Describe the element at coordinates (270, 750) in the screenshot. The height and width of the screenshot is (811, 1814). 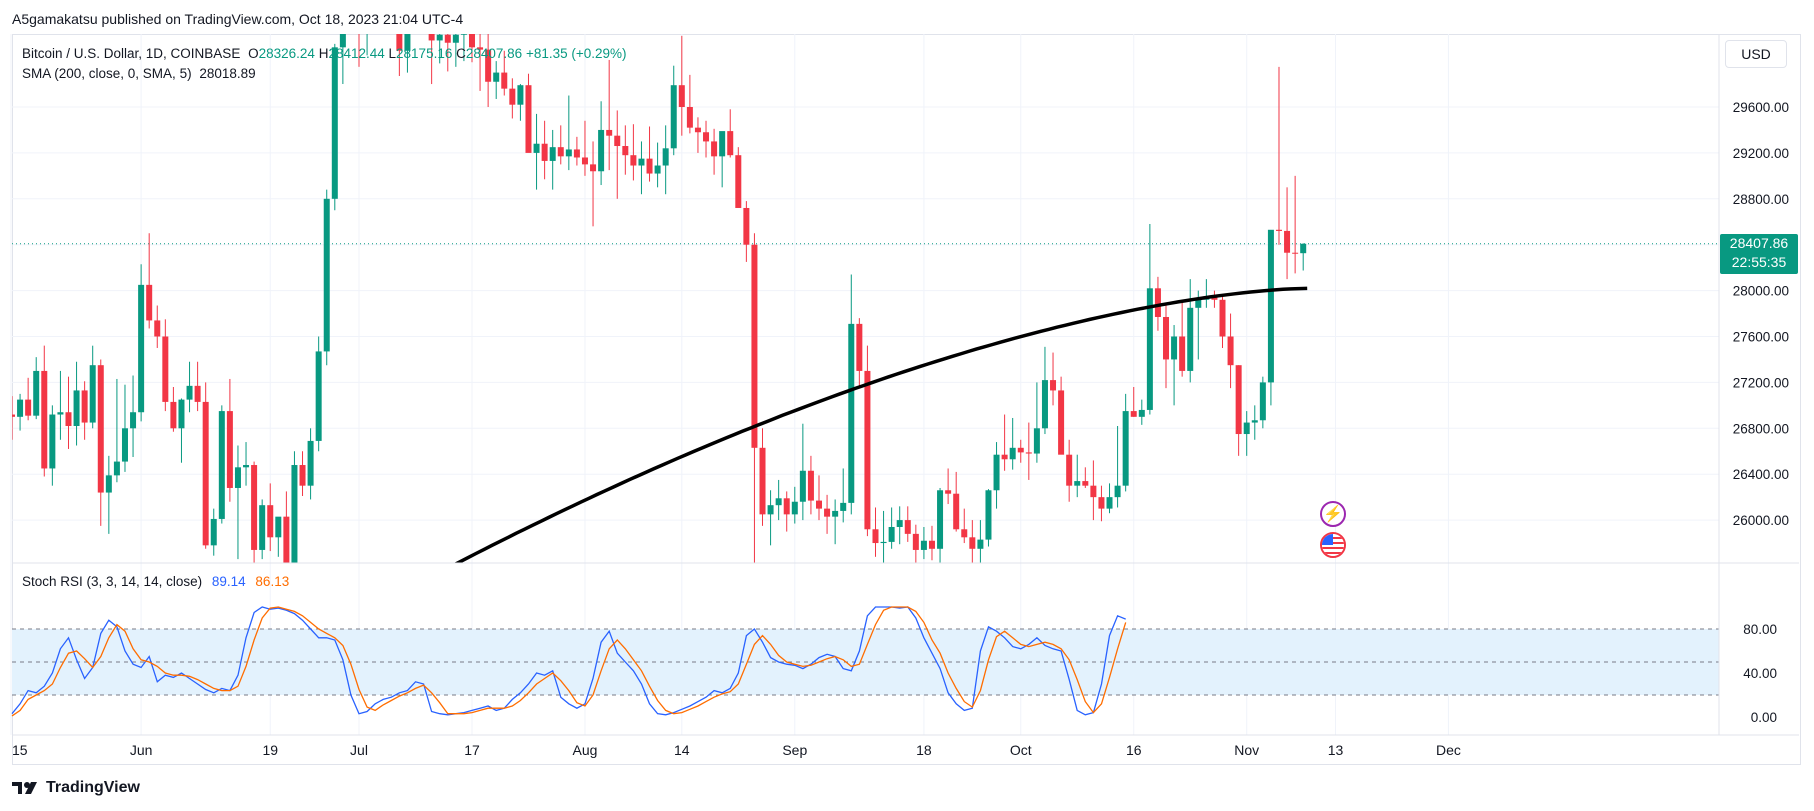
I see `time-axis-label: 19` at that location.